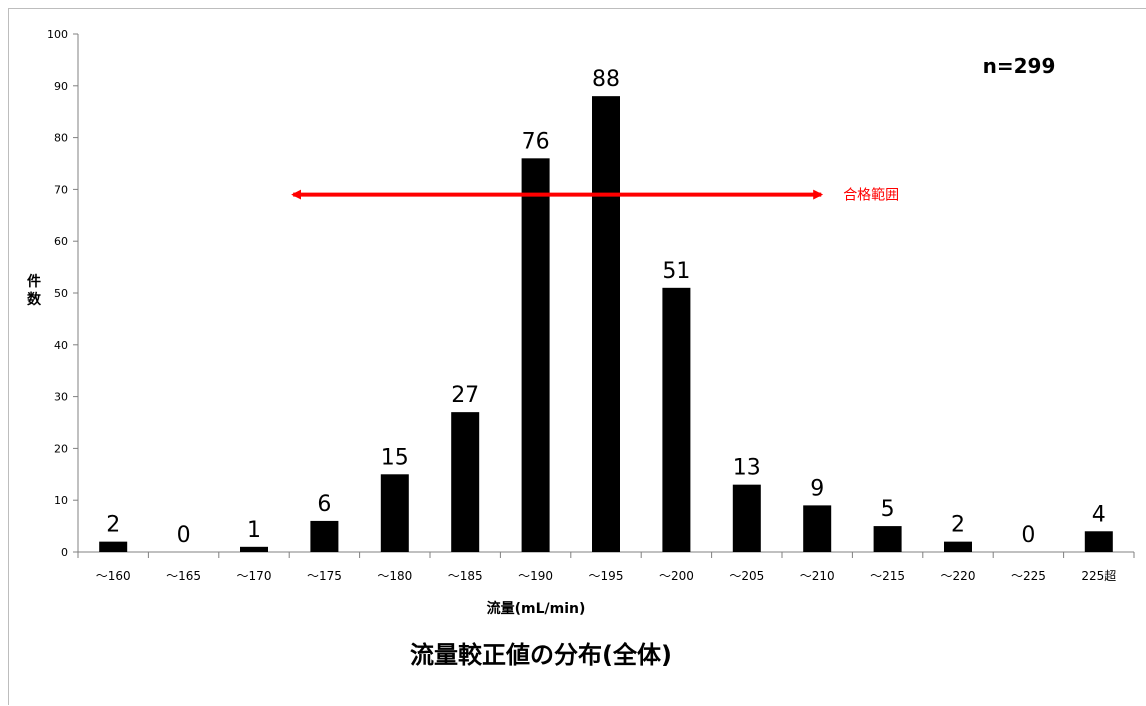 Image resolution: width=1146 pixels, height=706 pixels. I want to click on x-tick-label: ～190, so click(535, 576).